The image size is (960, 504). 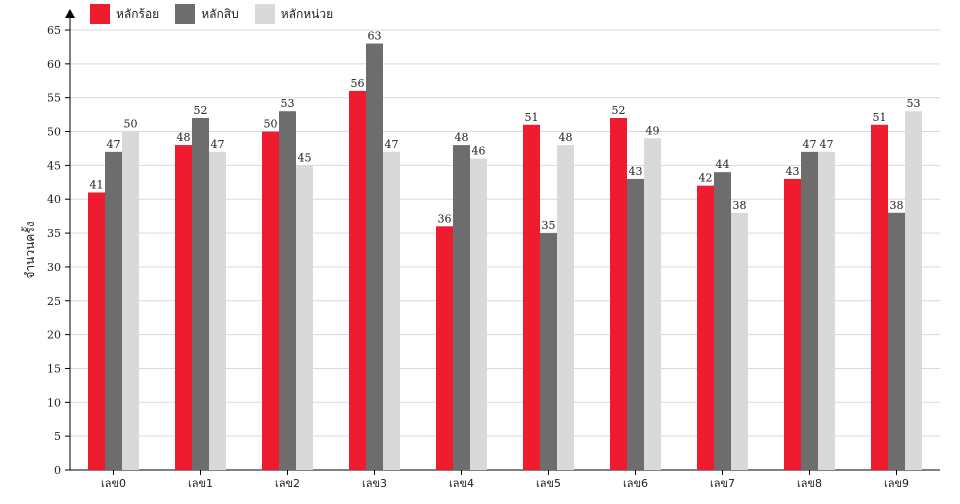 What do you see at coordinates (185, 14) in the screenshot?
I see `legend-swatch-tens` at bounding box center [185, 14].